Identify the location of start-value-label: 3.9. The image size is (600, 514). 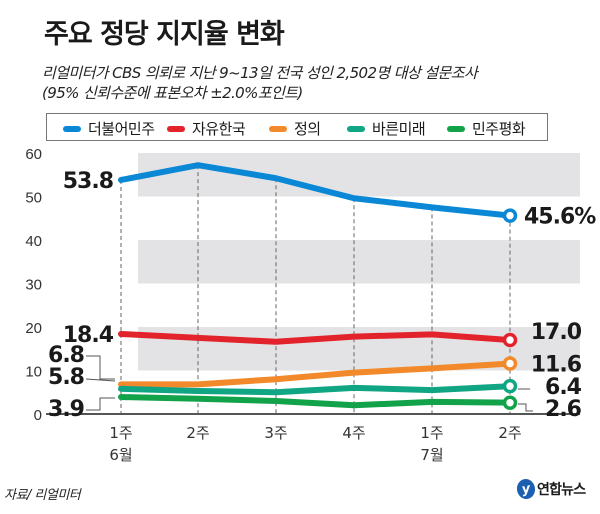
(66, 409).